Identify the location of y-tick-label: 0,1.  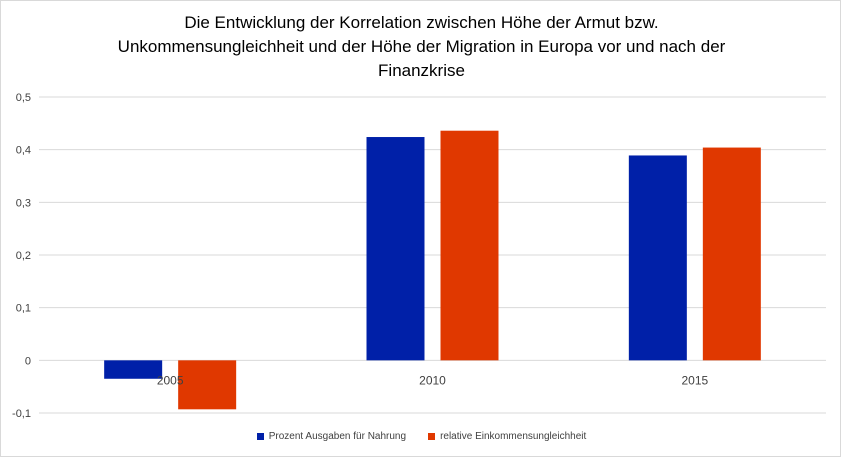
(23, 309).